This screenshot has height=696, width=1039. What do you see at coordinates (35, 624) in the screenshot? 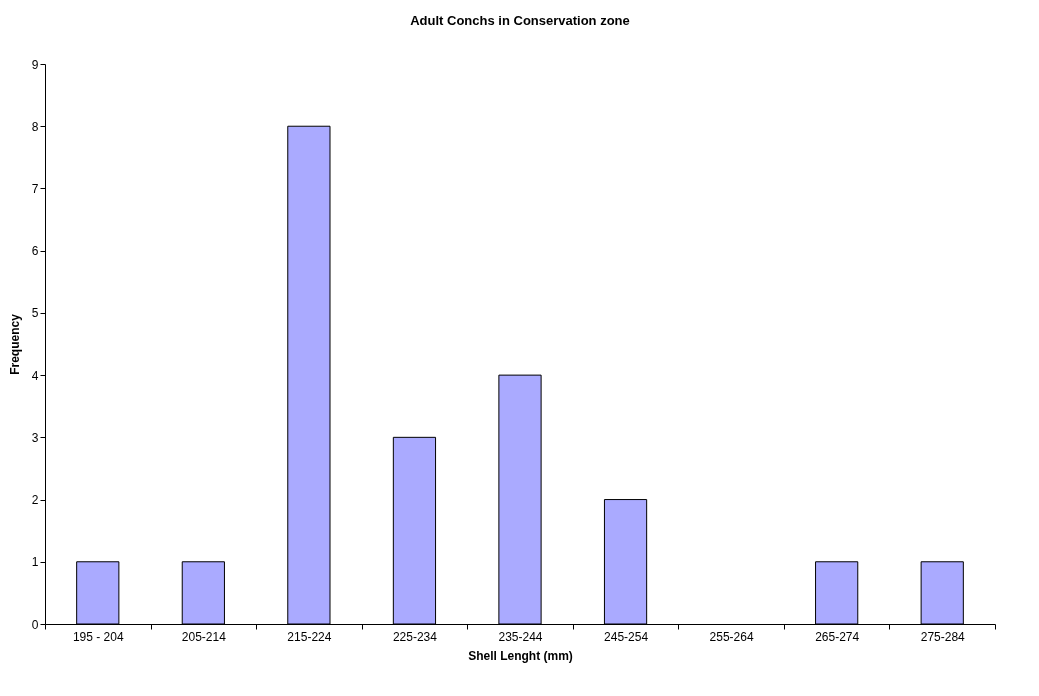
I see `y-tick-label: 0` at bounding box center [35, 624].